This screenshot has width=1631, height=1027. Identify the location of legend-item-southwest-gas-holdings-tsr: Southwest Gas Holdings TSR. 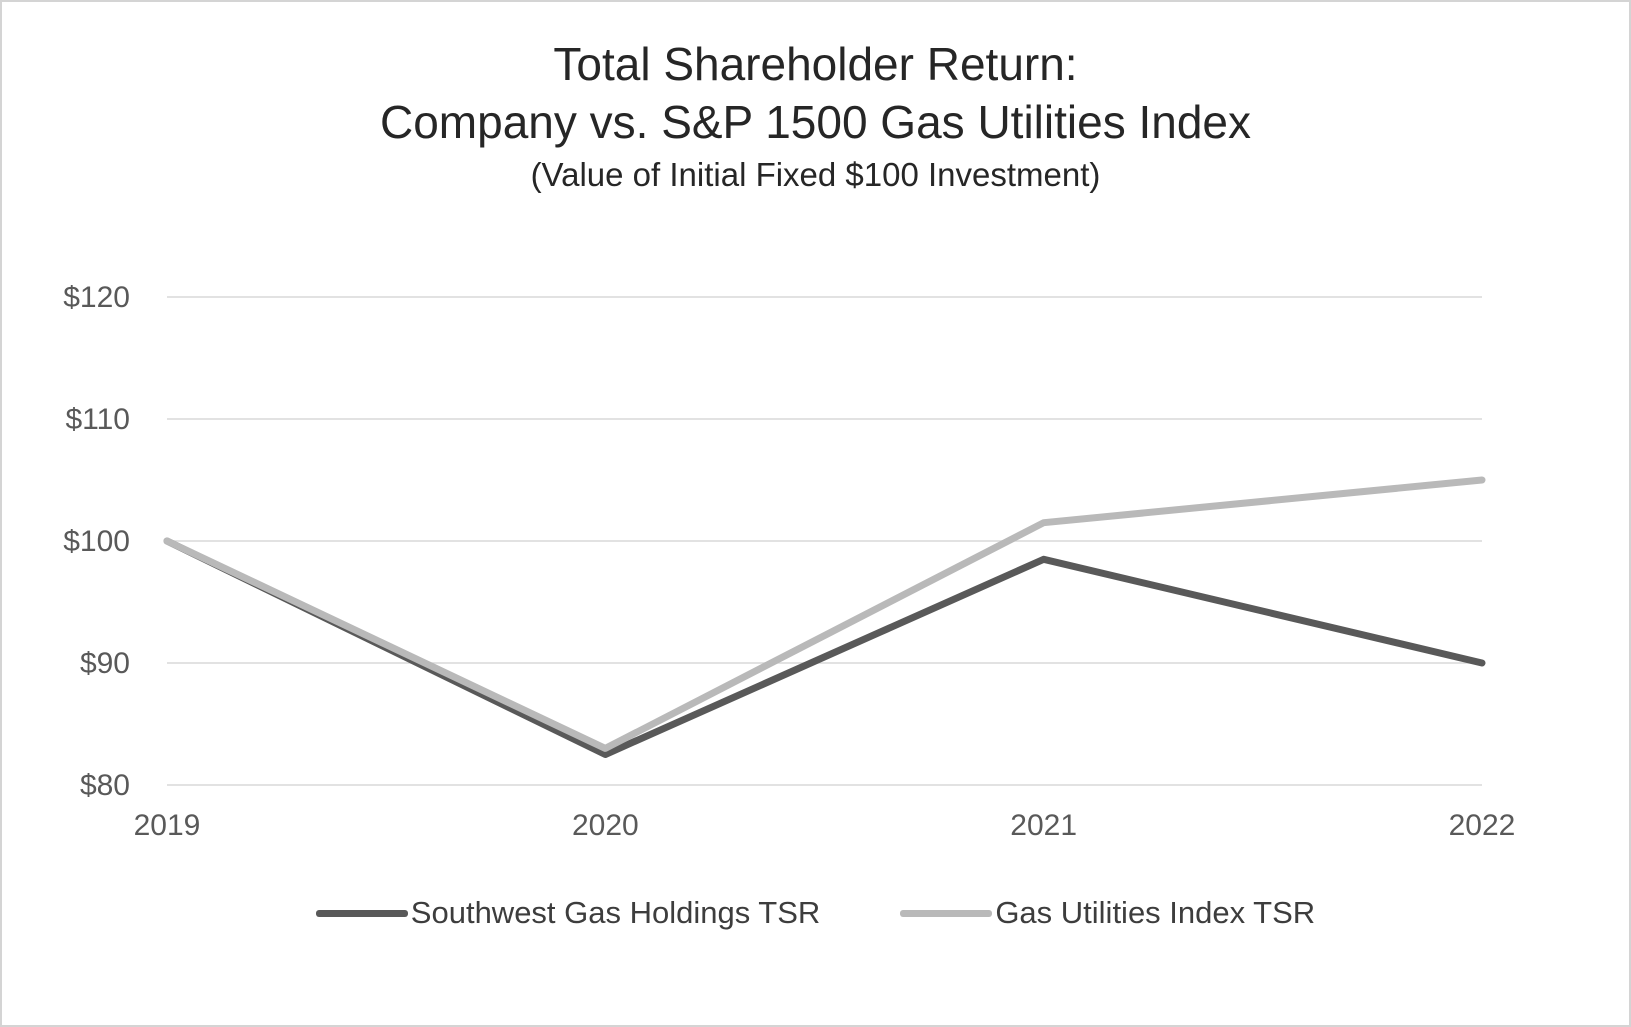
(568, 913).